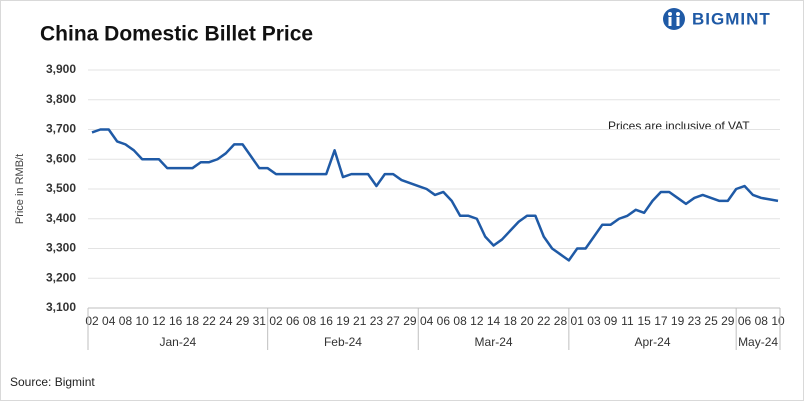  I want to click on x-group-label: May-24, so click(758, 342).